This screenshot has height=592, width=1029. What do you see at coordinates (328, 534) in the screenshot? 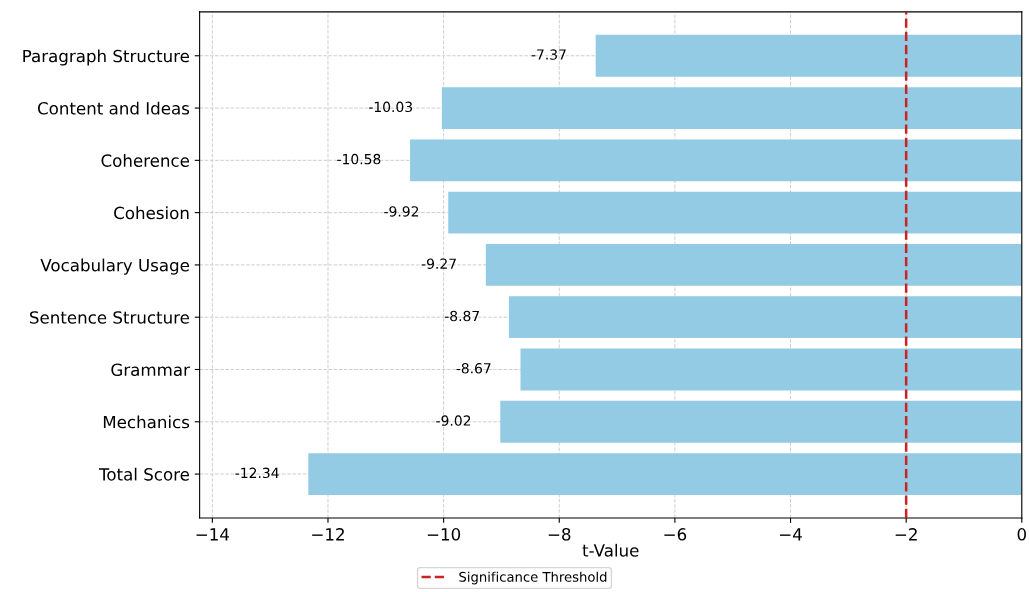
I see `x-tick-label: −12` at bounding box center [328, 534].